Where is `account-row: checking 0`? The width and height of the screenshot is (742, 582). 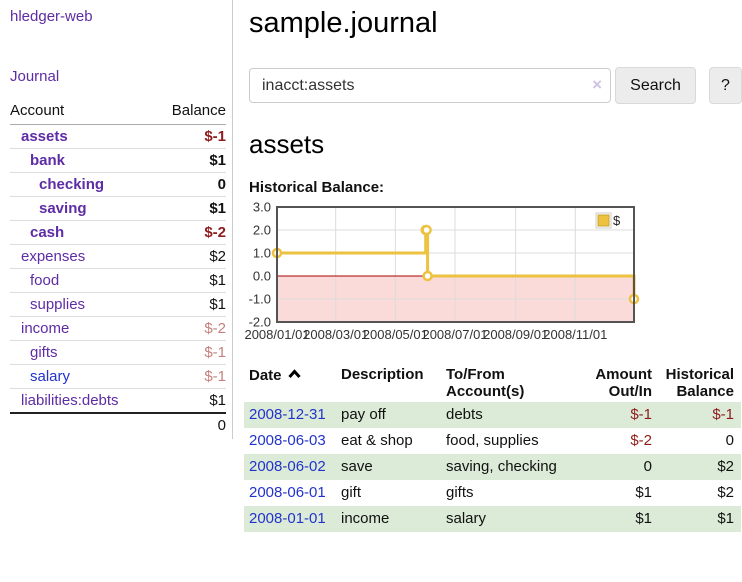
account-row: checking 0 is located at coordinates (118, 184).